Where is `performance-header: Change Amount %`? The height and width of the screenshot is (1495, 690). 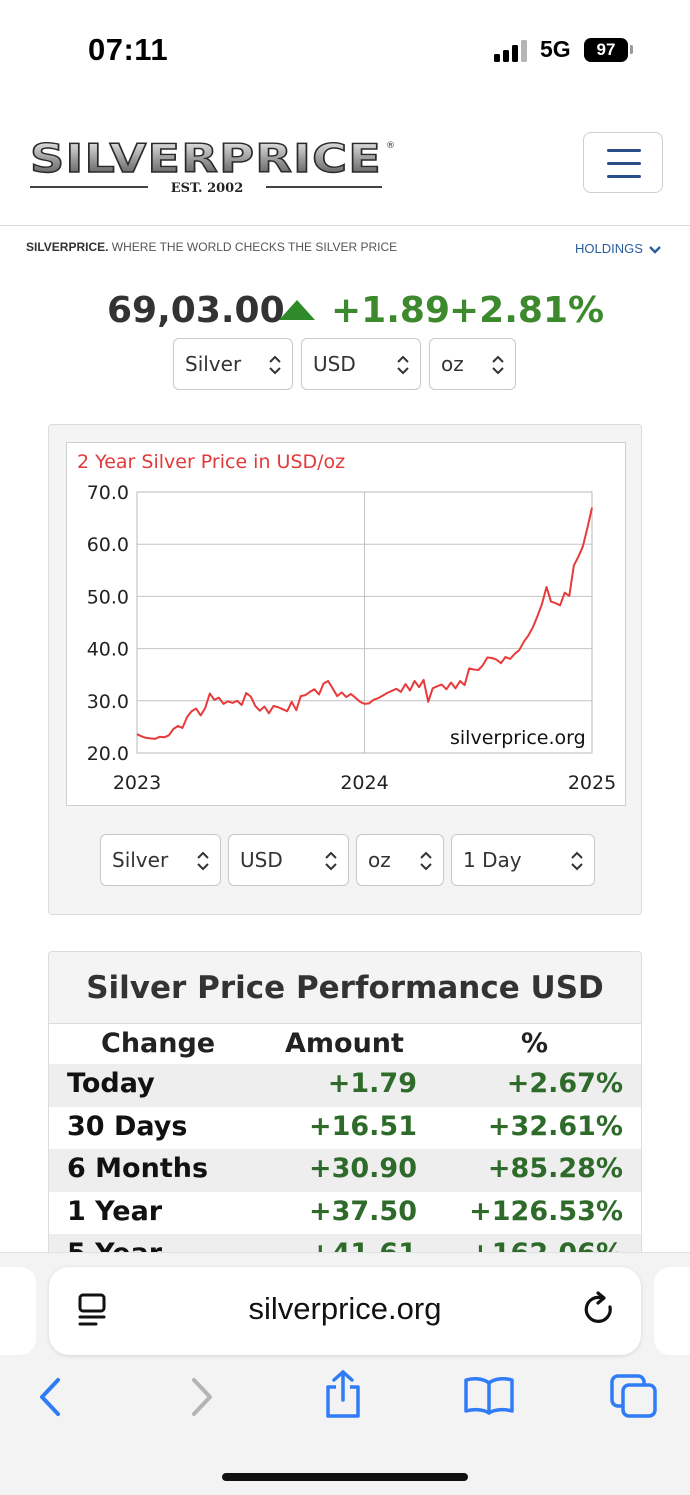
performance-header: Change Amount % is located at coordinates (345, 1045).